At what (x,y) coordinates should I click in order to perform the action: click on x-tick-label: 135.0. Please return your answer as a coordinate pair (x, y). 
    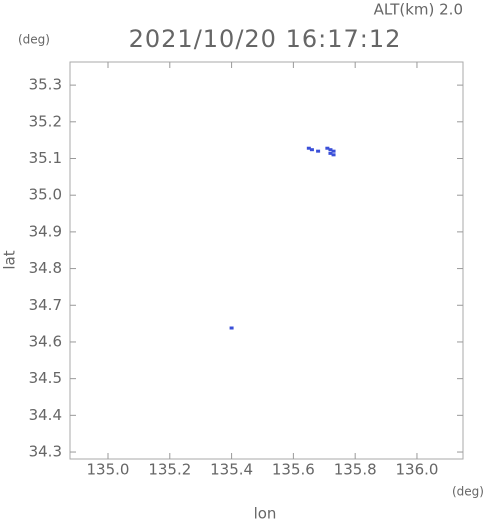
    Looking at the image, I should click on (108, 470).